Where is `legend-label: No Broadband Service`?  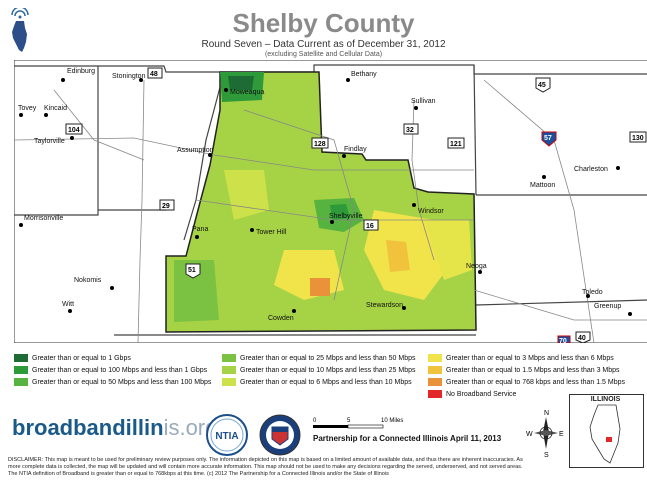 legend-label: No Broadband Service is located at coordinates (481, 394).